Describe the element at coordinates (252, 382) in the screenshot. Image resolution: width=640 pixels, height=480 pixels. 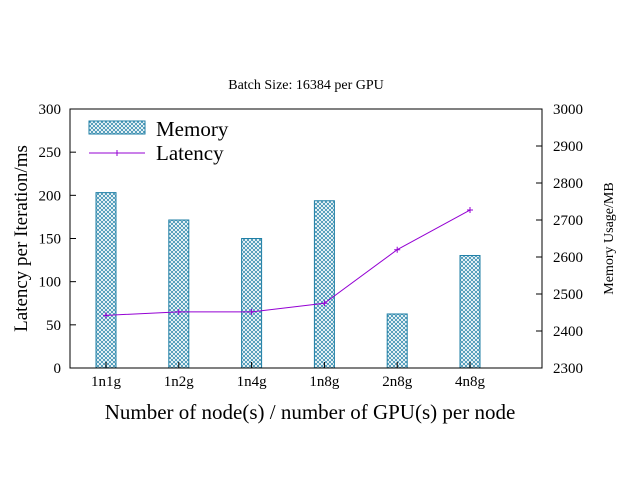
I see `x-tick-label-1n4g: 1n4g` at that location.